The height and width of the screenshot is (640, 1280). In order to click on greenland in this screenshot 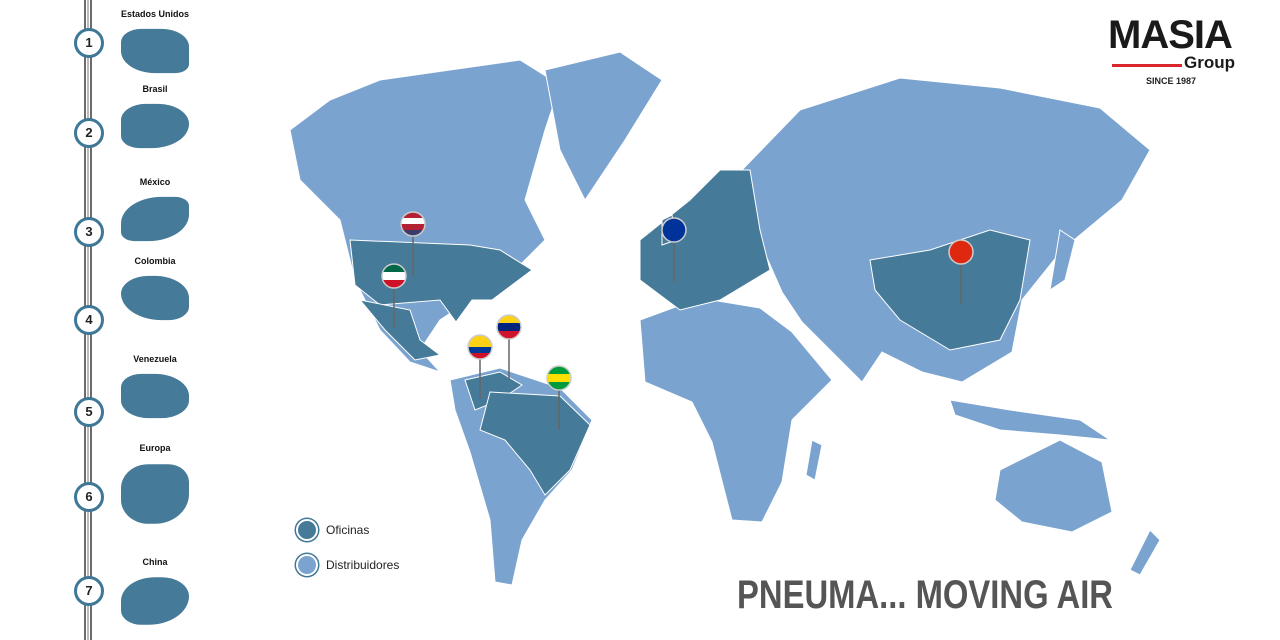, I will do `click(603, 126)`.